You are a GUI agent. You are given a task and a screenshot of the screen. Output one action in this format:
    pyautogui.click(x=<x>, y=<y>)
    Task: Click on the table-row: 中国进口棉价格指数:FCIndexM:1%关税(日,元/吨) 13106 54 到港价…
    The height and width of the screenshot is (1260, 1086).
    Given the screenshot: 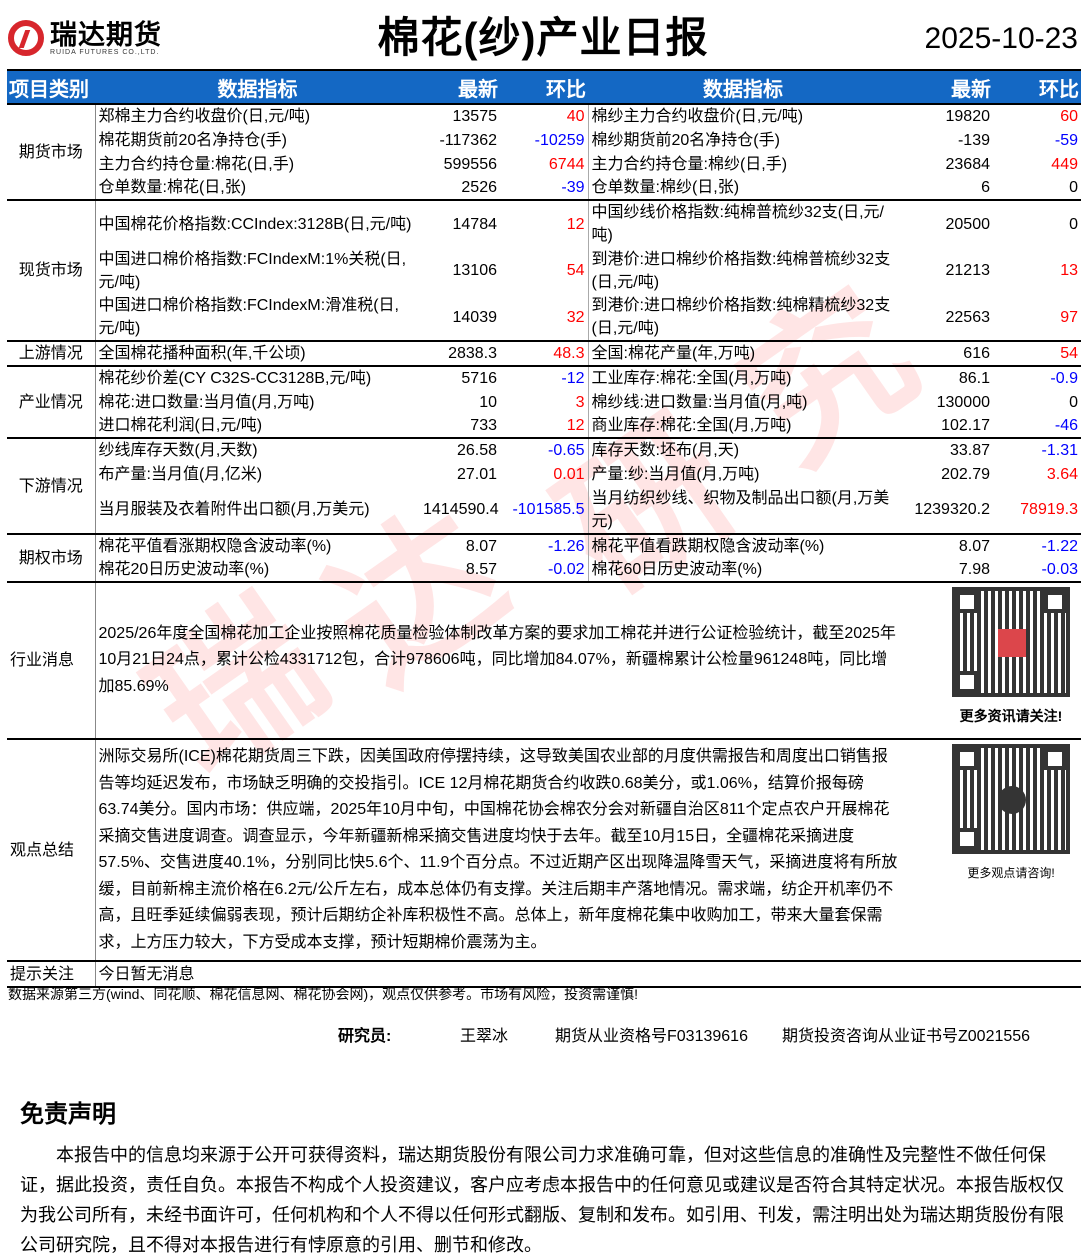 What is the action you would take?
    pyautogui.click(x=544, y=270)
    